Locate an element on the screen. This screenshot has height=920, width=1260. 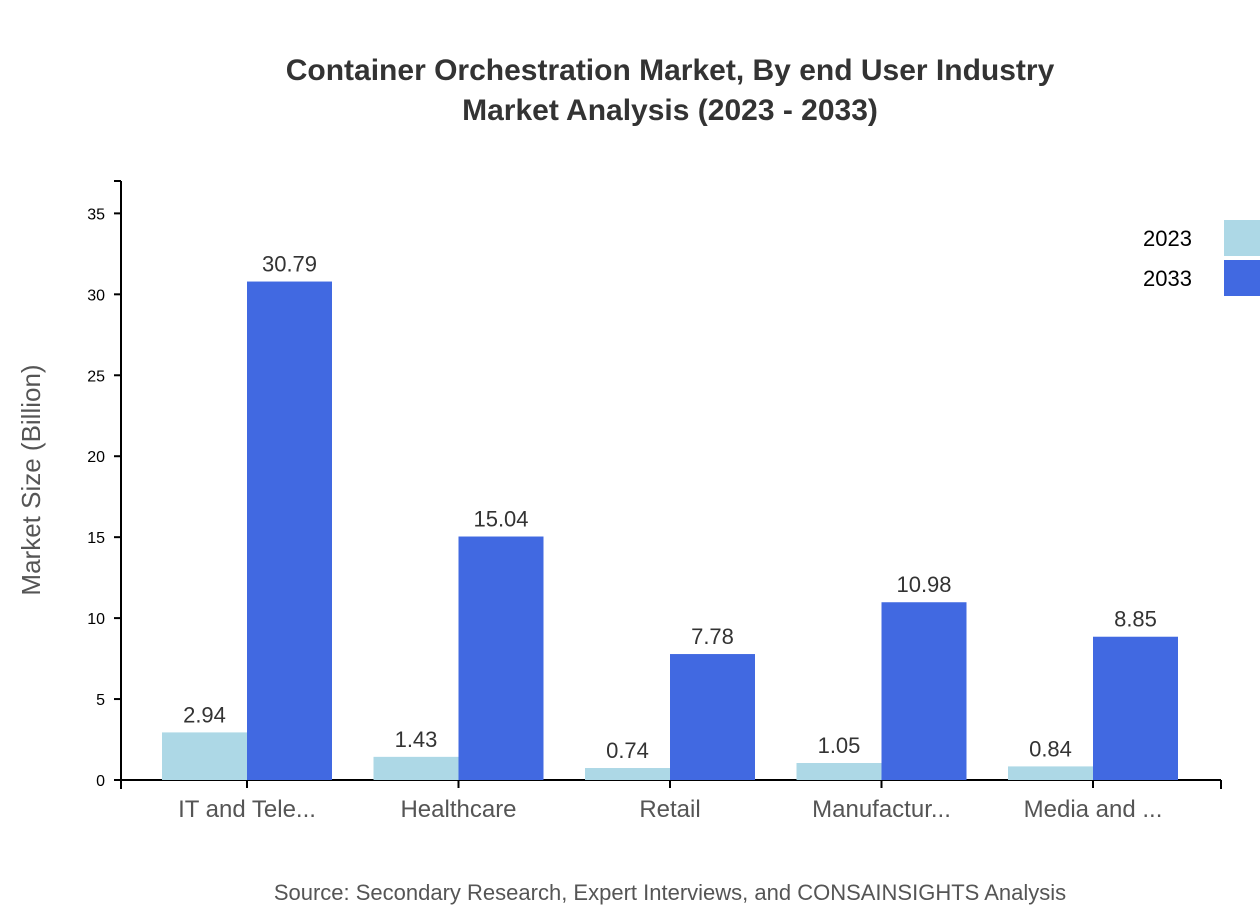
data-label: 15.04 is located at coordinates (500, 519).